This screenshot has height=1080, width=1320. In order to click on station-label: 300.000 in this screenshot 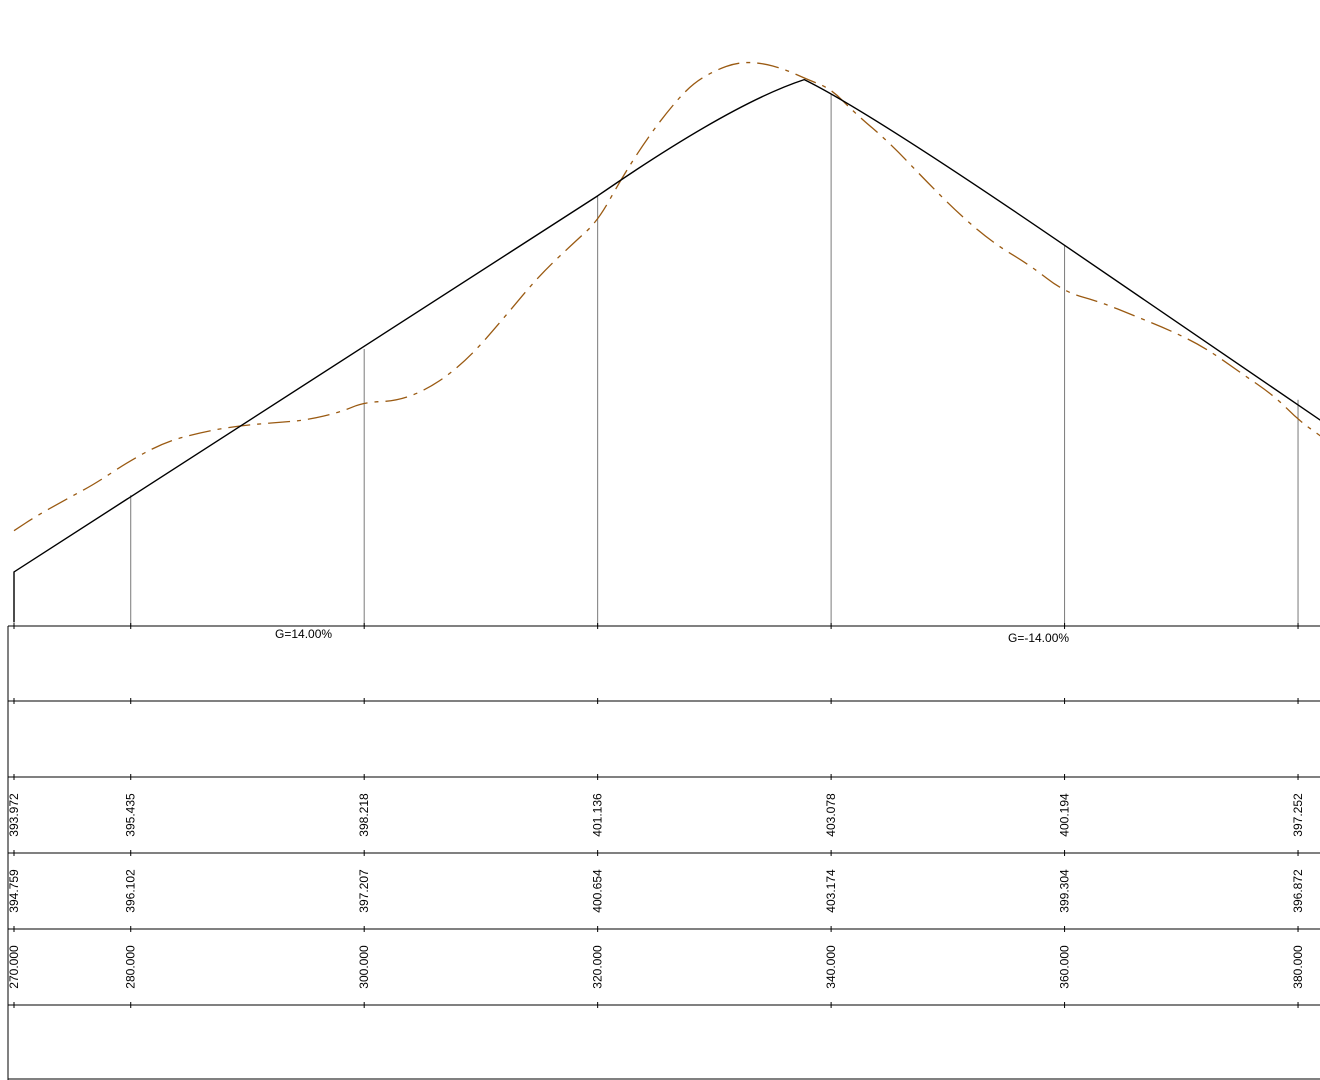, I will do `click(364, 967)`.